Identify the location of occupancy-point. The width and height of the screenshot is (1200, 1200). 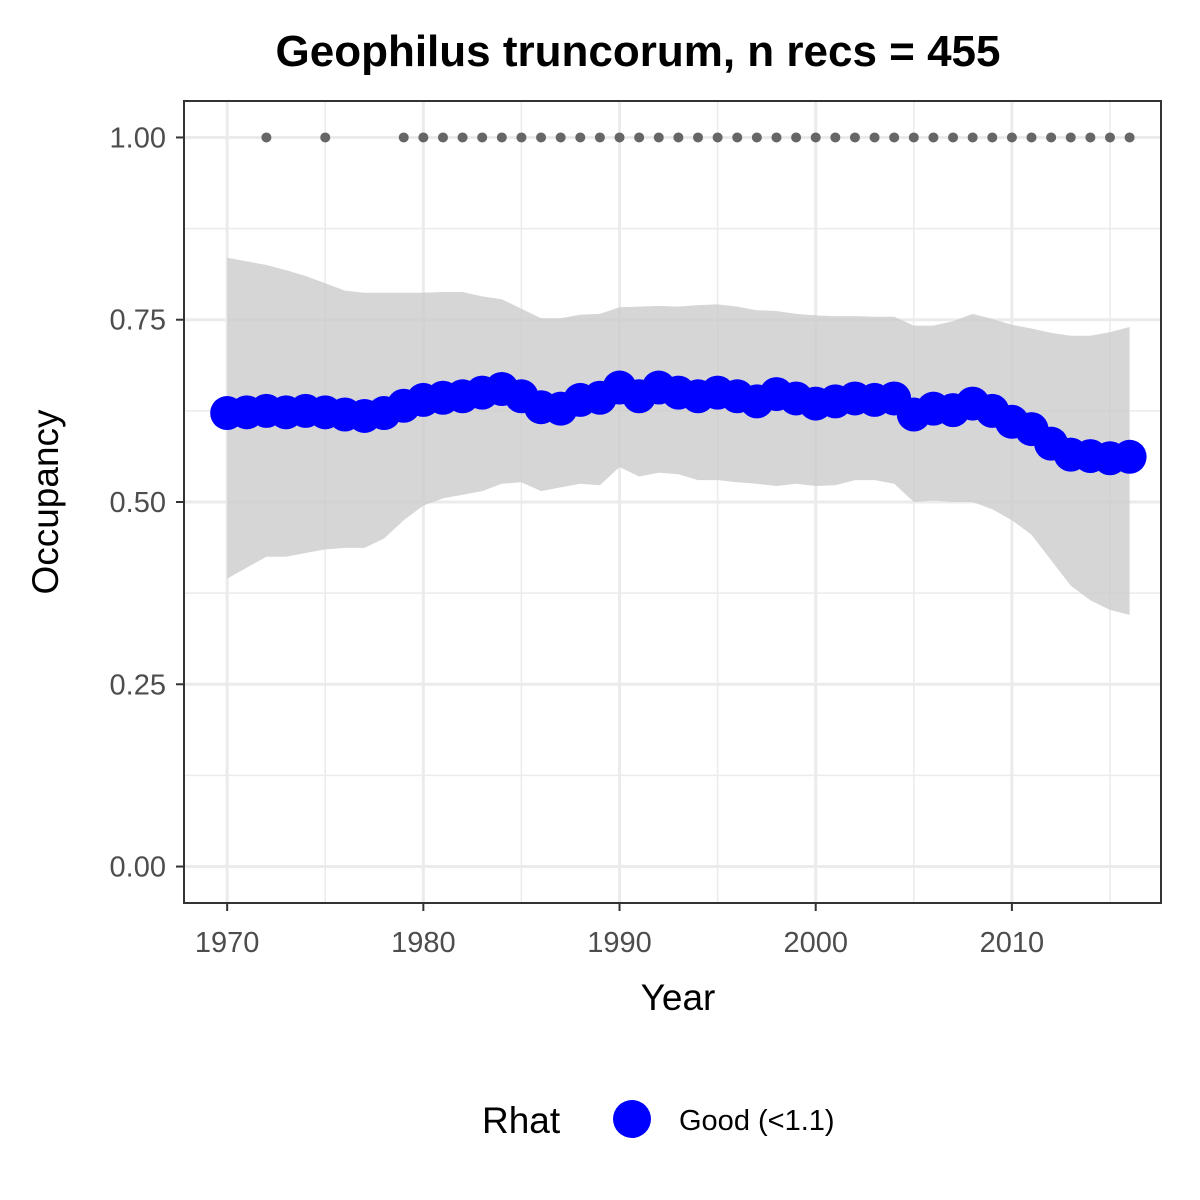
(1129, 456).